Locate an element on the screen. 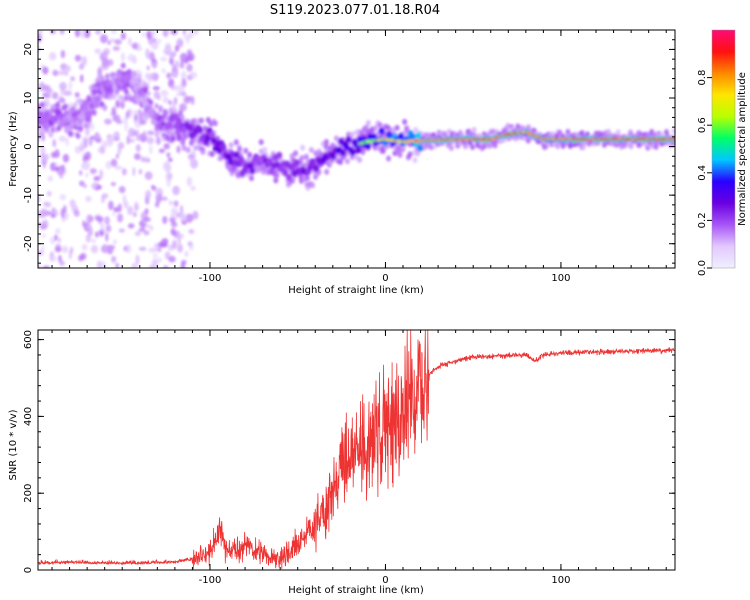 Image resolution: width=750 pixels, height=600 pixels. snr-x-label: Height of straight line (km) is located at coordinates (356, 590).